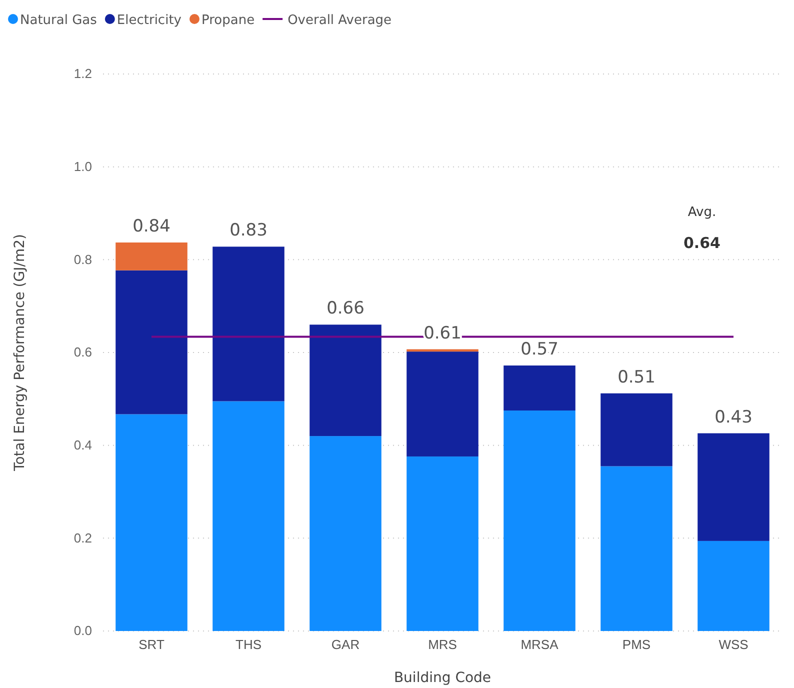 The image size is (794, 688). I want to click on x-axis-title: Building Code, so click(443, 678).